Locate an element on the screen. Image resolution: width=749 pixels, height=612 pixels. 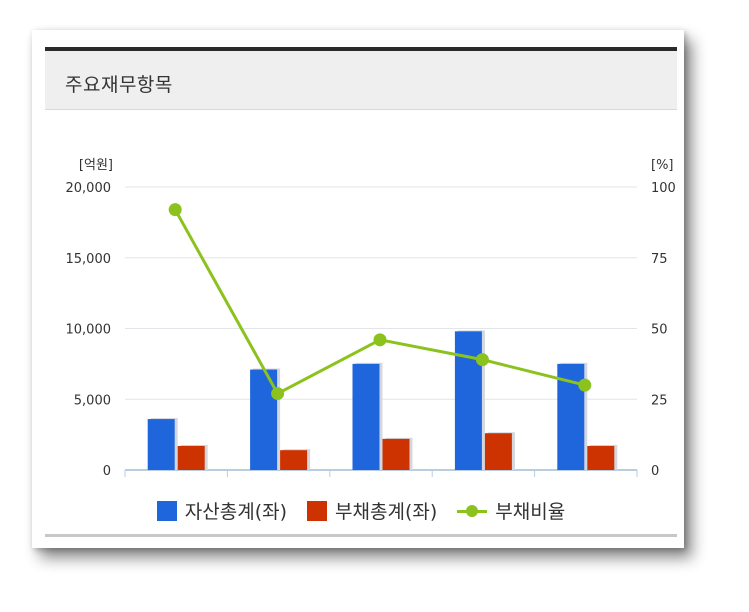
legend-label-ratio: 부채비율 is located at coordinates (530, 512).